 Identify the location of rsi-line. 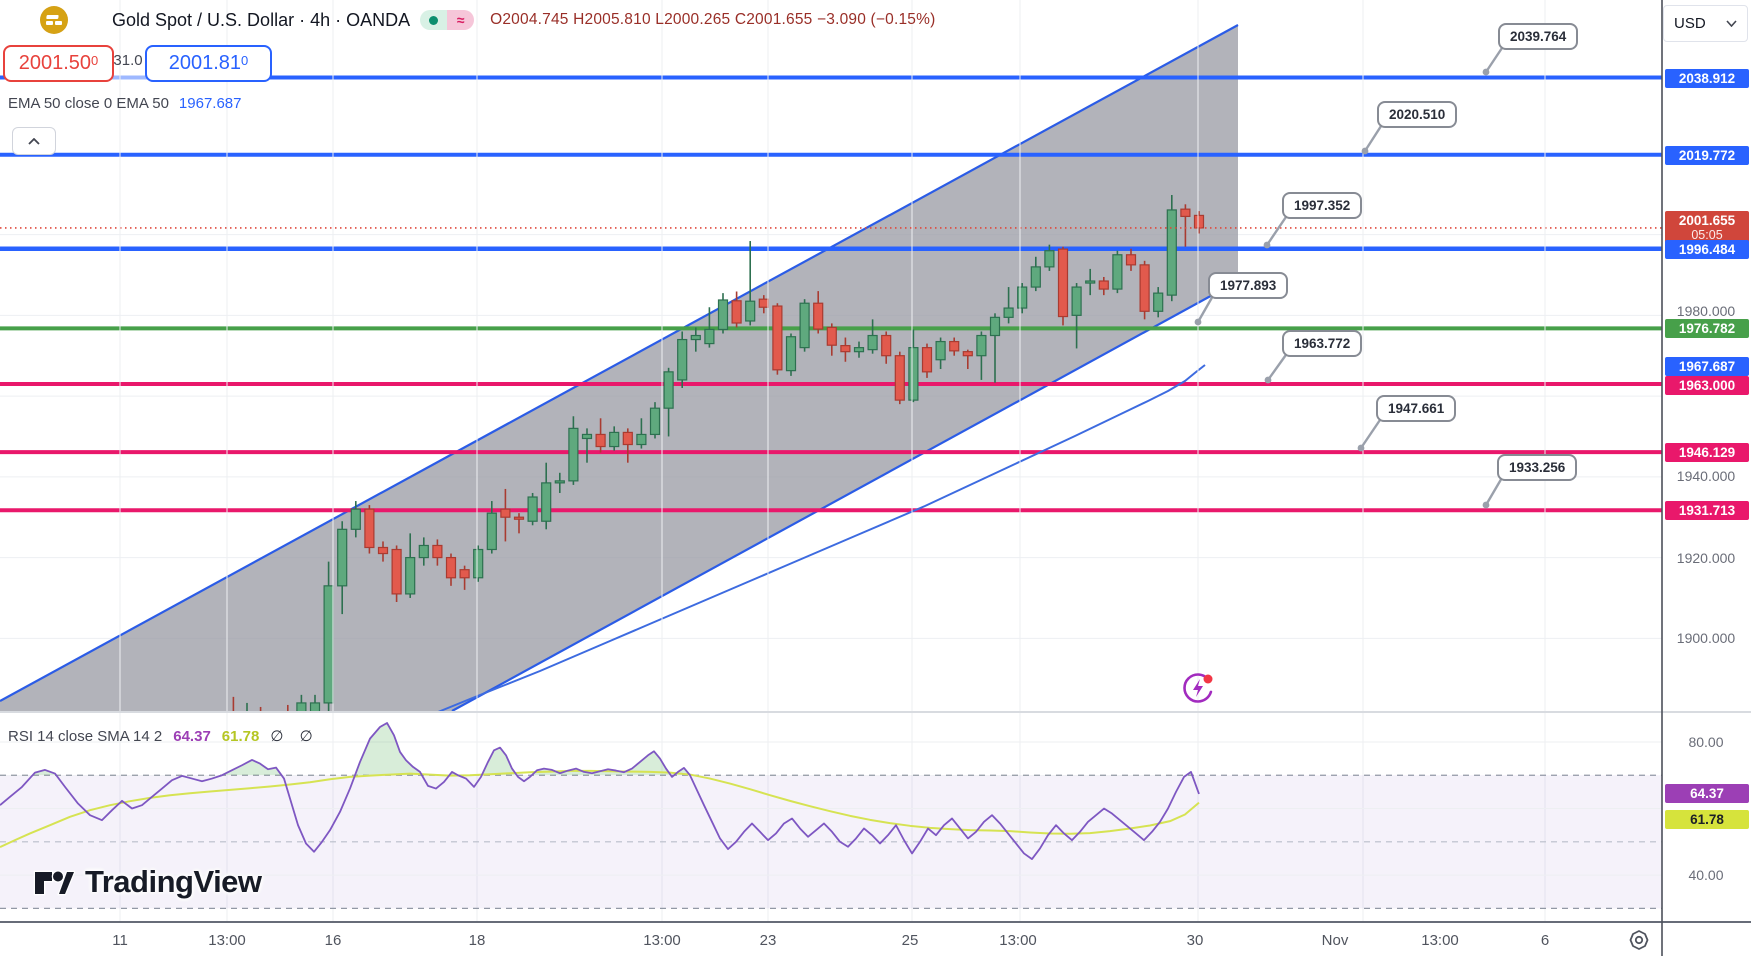
(600, 791).